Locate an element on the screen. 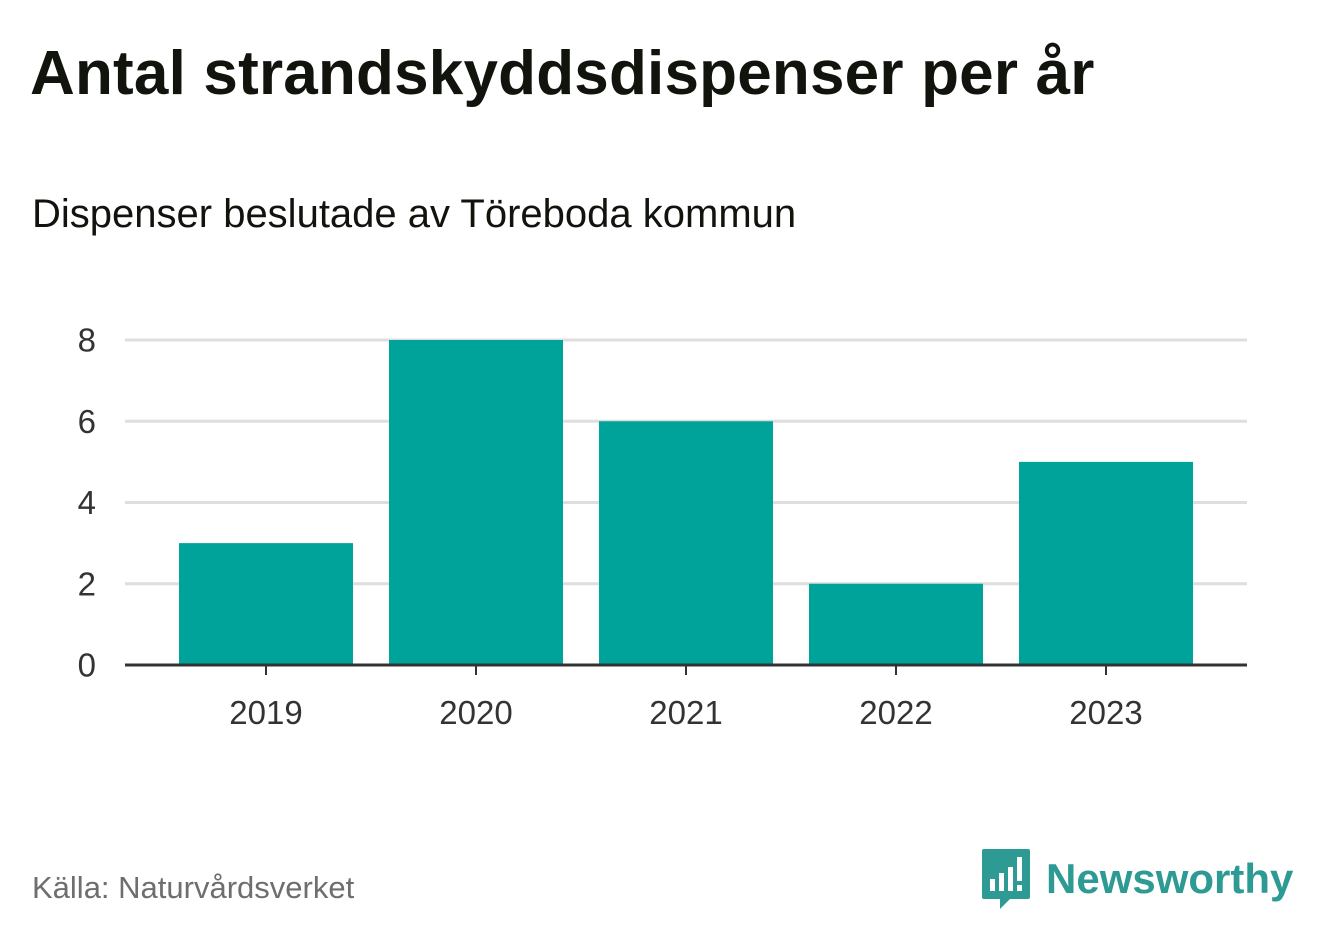 The height and width of the screenshot is (939, 1322). y-tick-label-6: 6 is located at coordinates (87, 421).